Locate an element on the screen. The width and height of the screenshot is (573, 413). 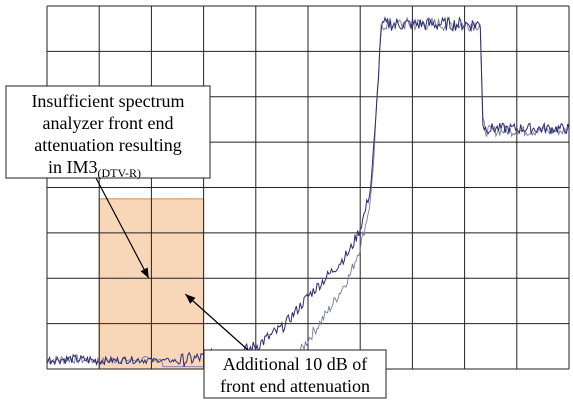
annotation-im3-line-1: Insufficient spectrum is located at coordinates (107, 101).